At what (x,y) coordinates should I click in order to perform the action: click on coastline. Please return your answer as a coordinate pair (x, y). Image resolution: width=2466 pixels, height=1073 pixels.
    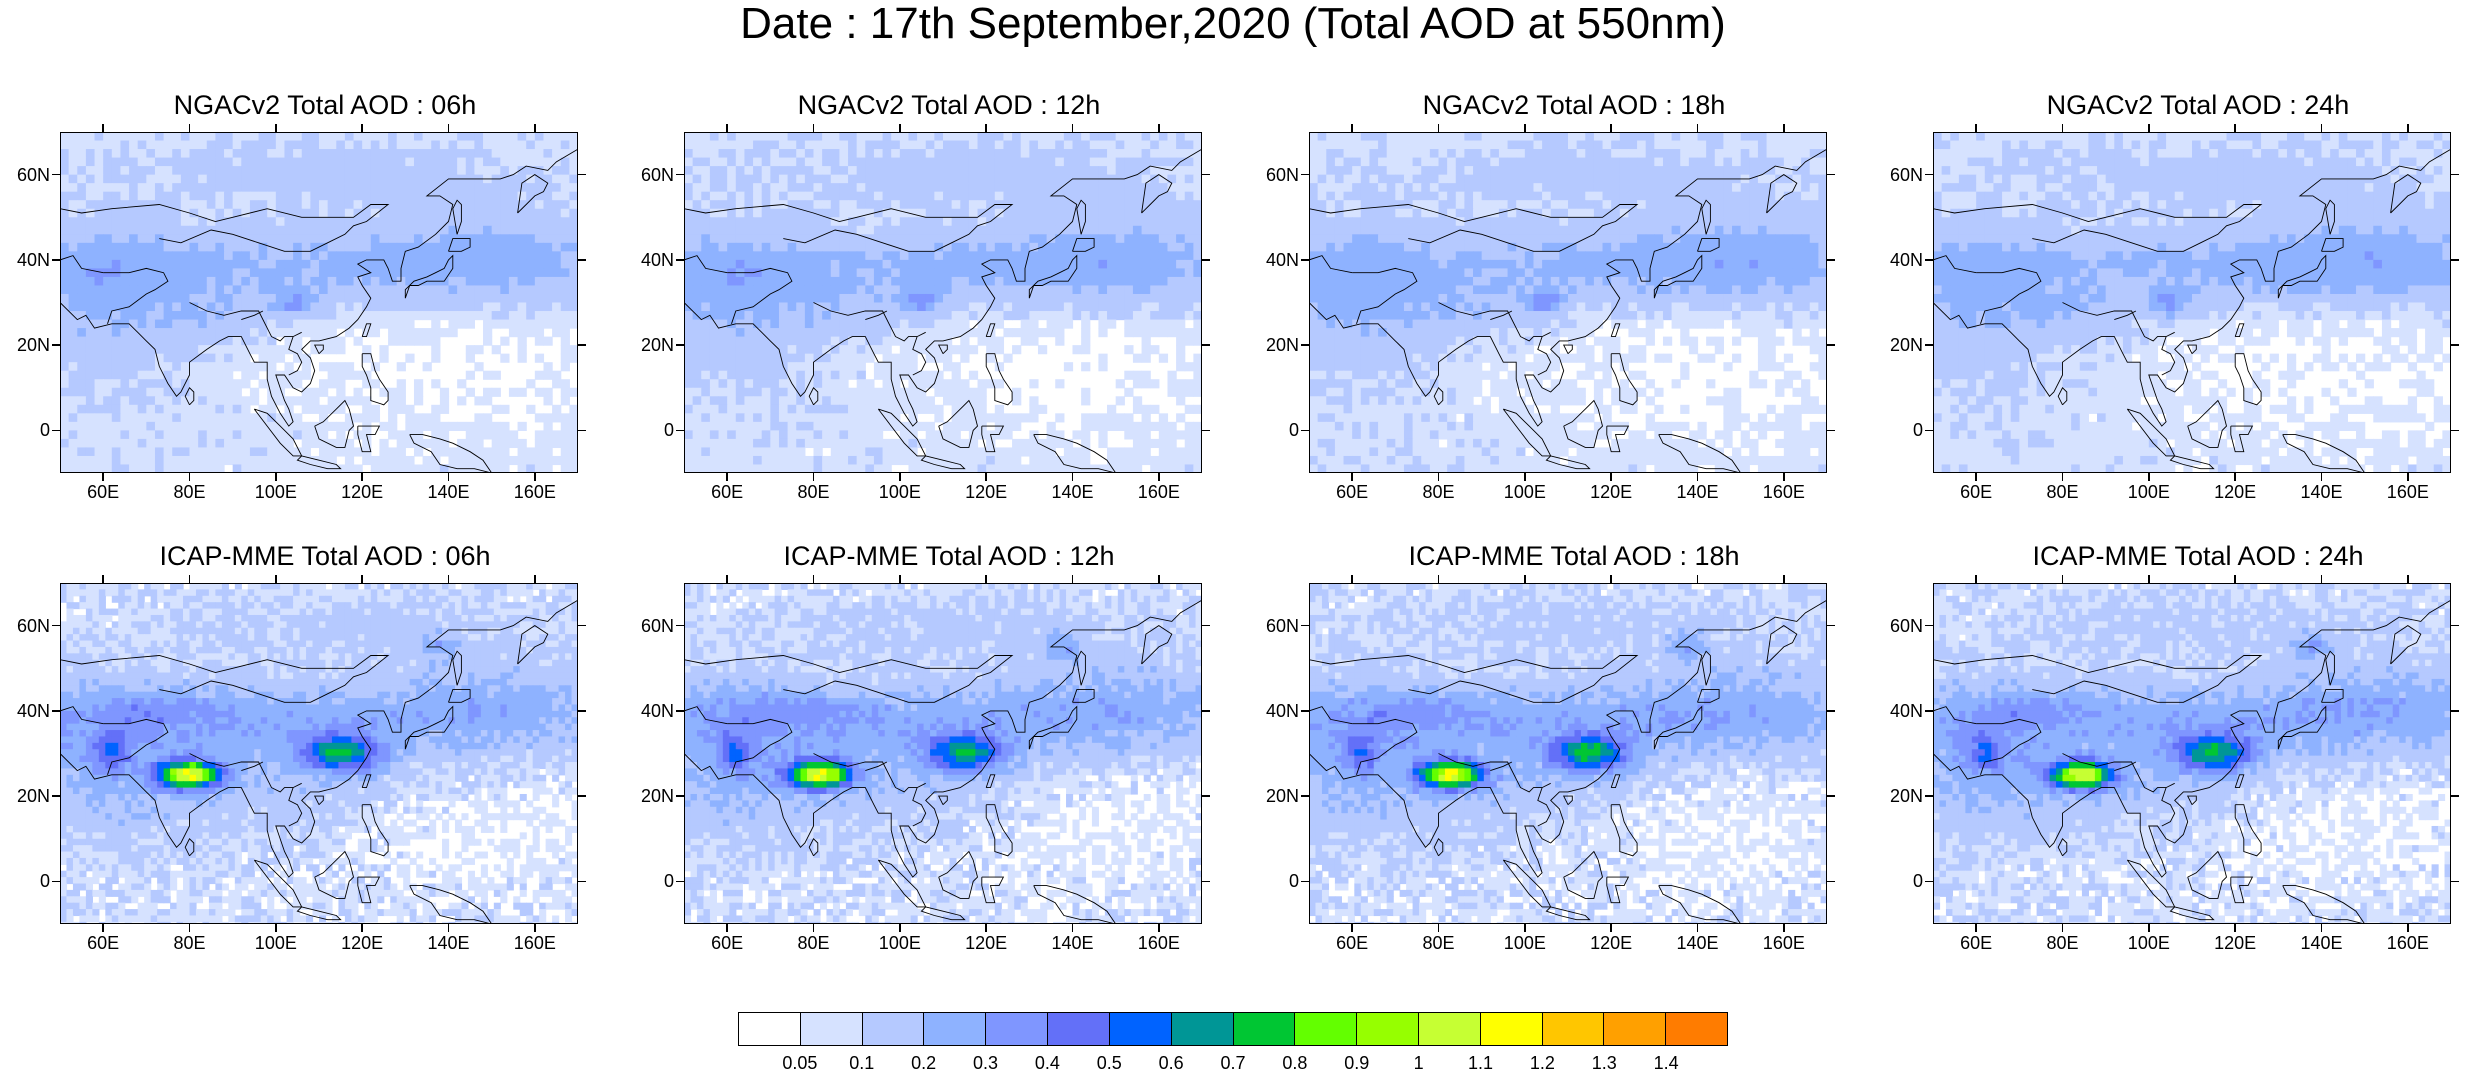
    Looking at the image, I should click on (1568, 349).